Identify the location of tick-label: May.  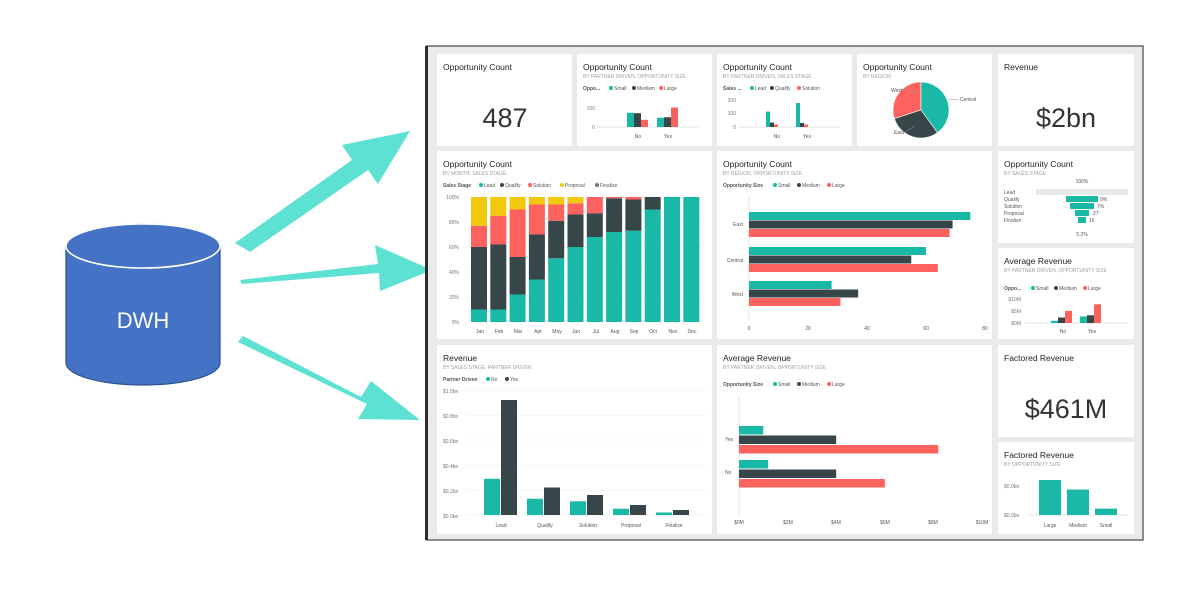
(557, 332).